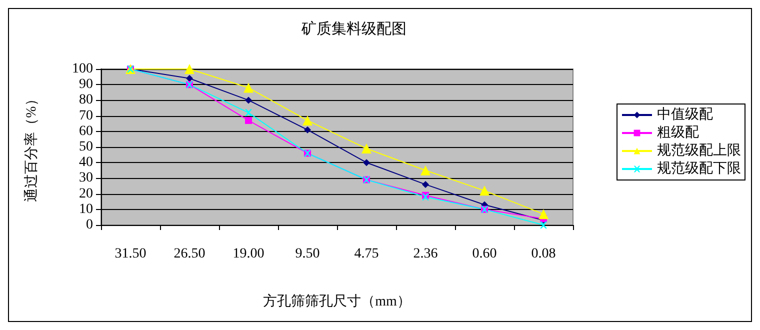  What do you see at coordinates (307, 254) in the screenshot?
I see `x-tick-label: 9.50` at bounding box center [307, 254].